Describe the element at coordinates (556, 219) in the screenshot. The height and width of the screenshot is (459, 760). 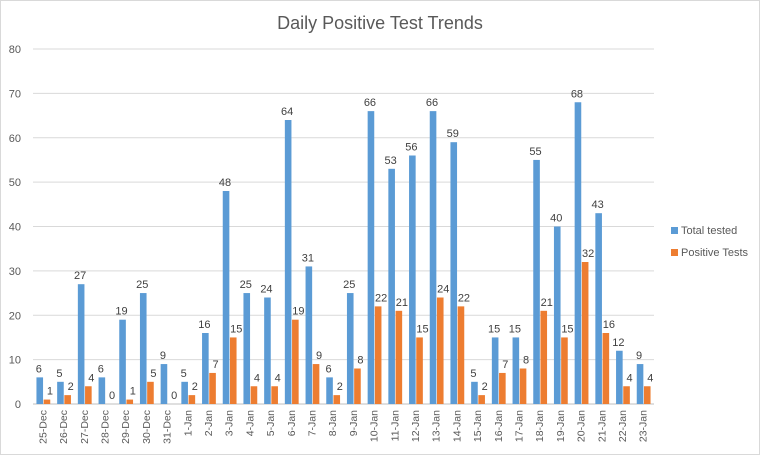
I see `data-label: 40` at that location.